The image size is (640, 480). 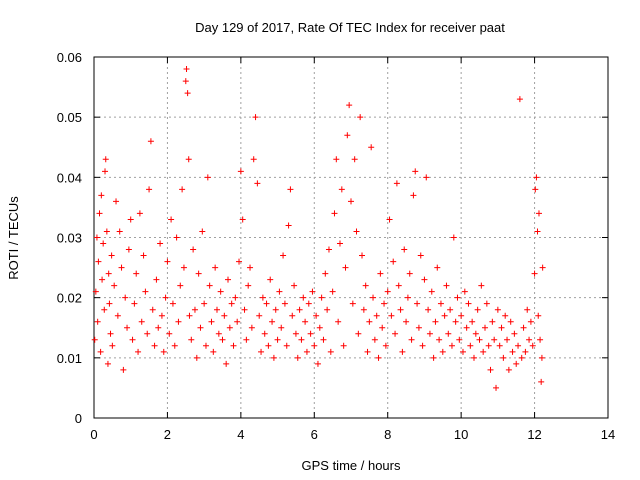 What do you see at coordinates (167, 434) in the screenshot?
I see `x-tick-label: 2` at bounding box center [167, 434].